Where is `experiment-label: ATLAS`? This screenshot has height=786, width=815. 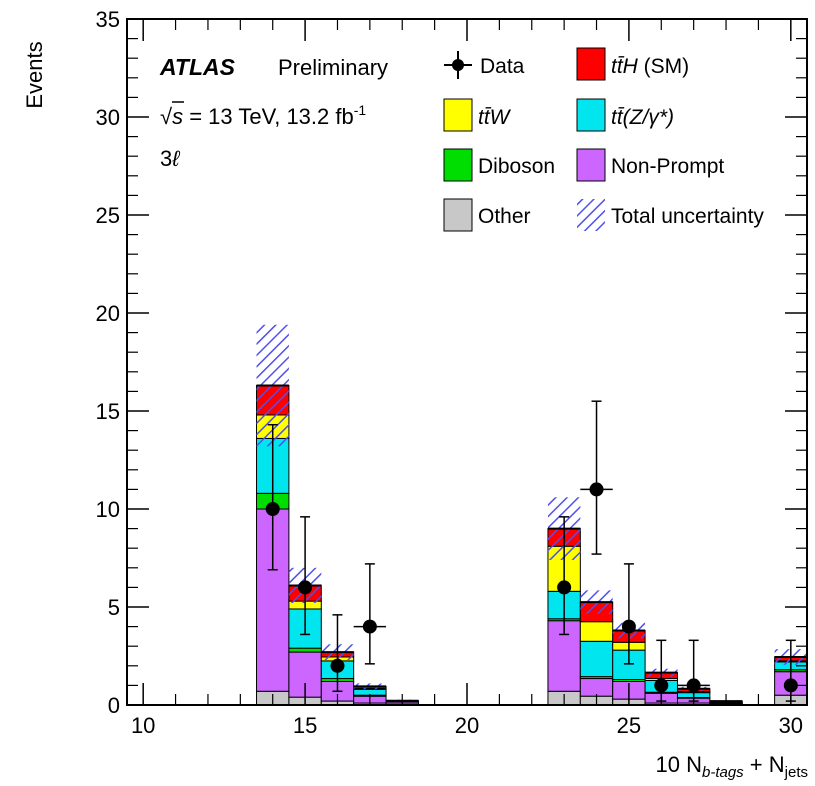 experiment-label: ATLAS is located at coordinates (197, 67).